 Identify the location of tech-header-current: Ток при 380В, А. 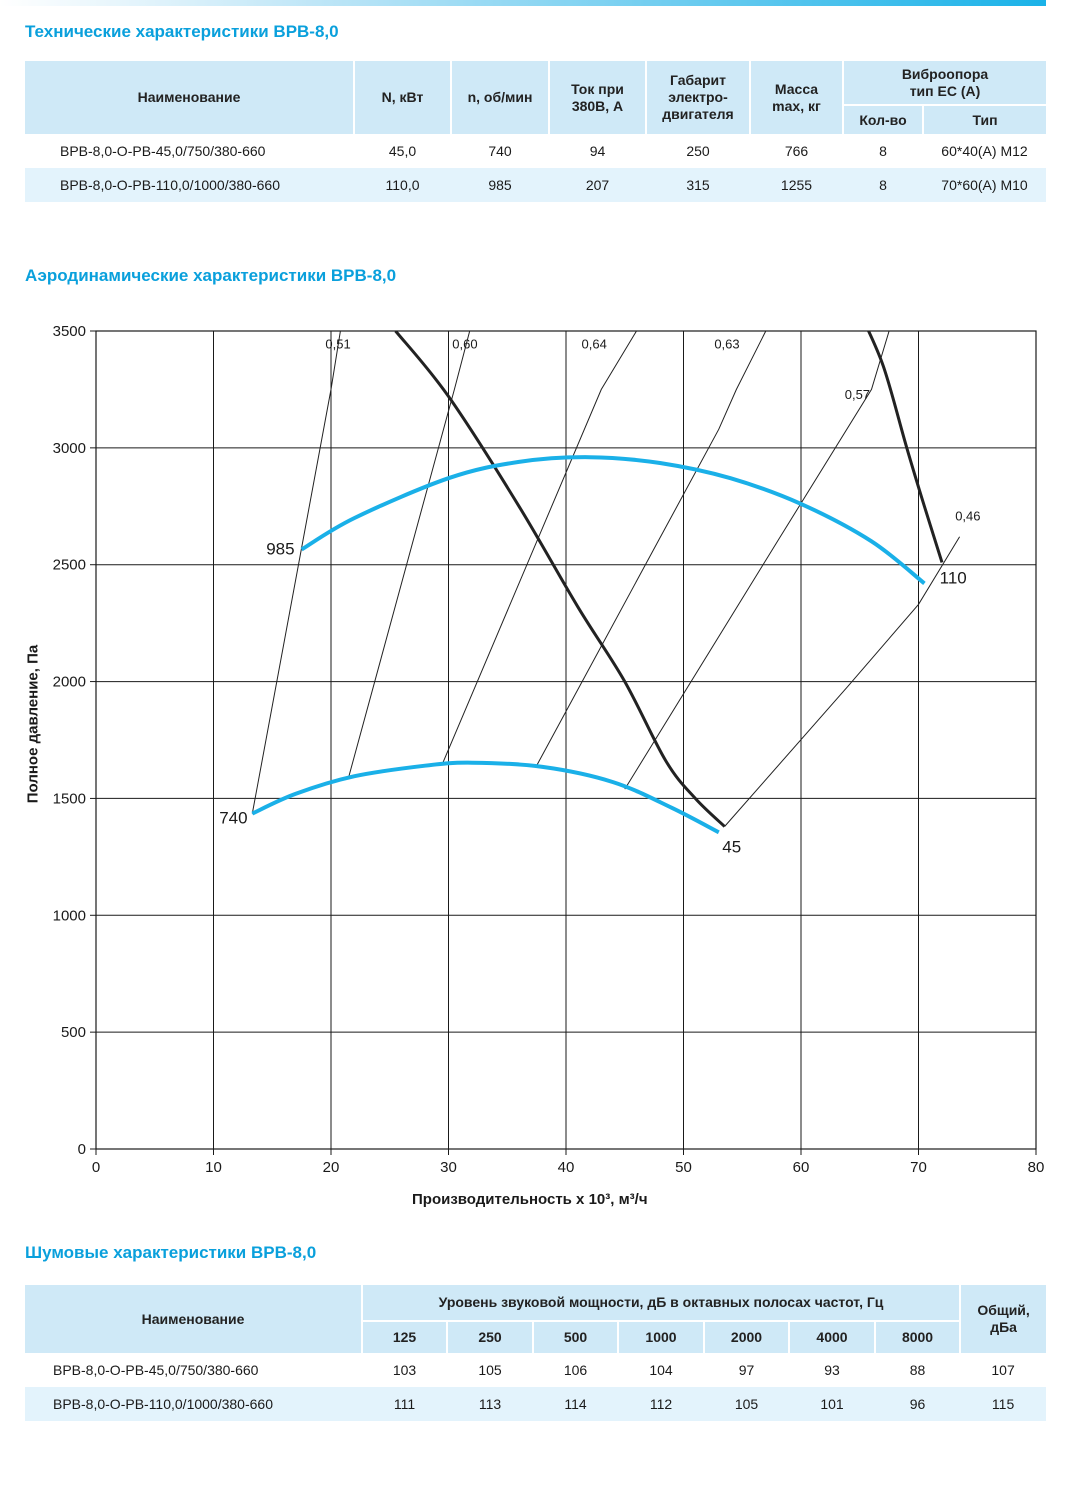
(598, 97).